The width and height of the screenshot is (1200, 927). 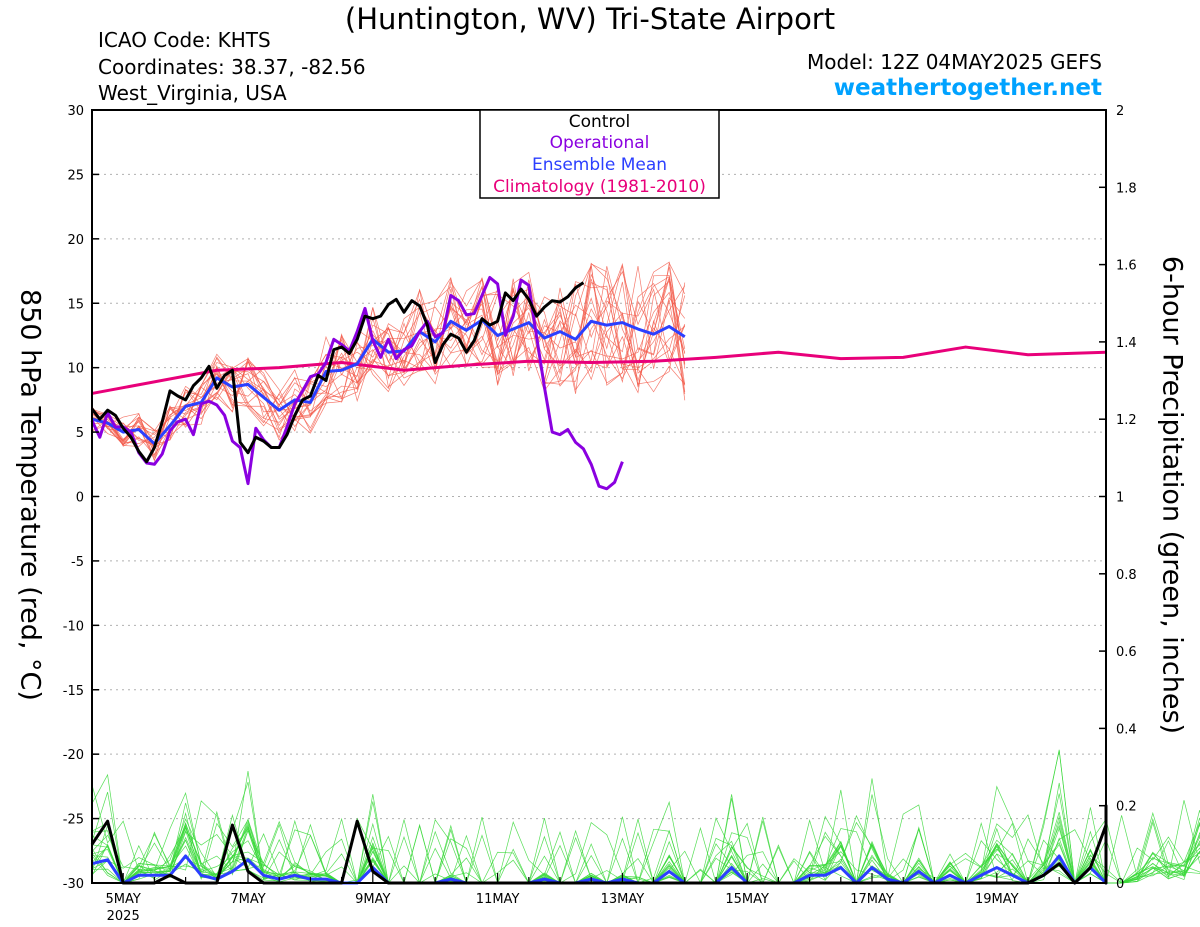 I want to click on y2-tick-label: 0, so click(x=1120, y=884).